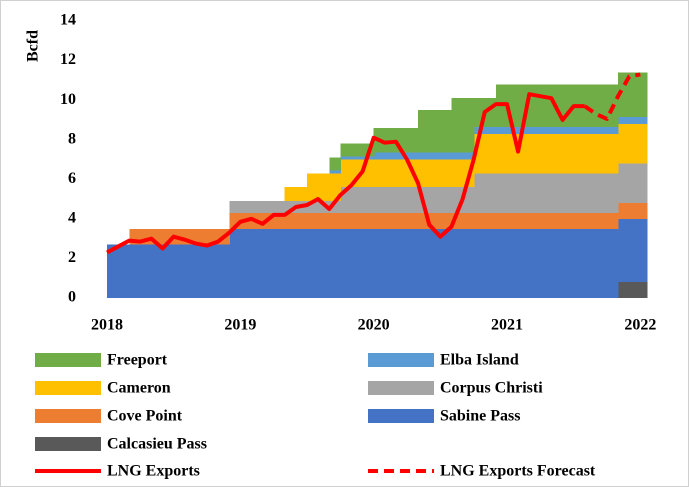  I want to click on legend-label: Calcasieu Pass, so click(157, 444).